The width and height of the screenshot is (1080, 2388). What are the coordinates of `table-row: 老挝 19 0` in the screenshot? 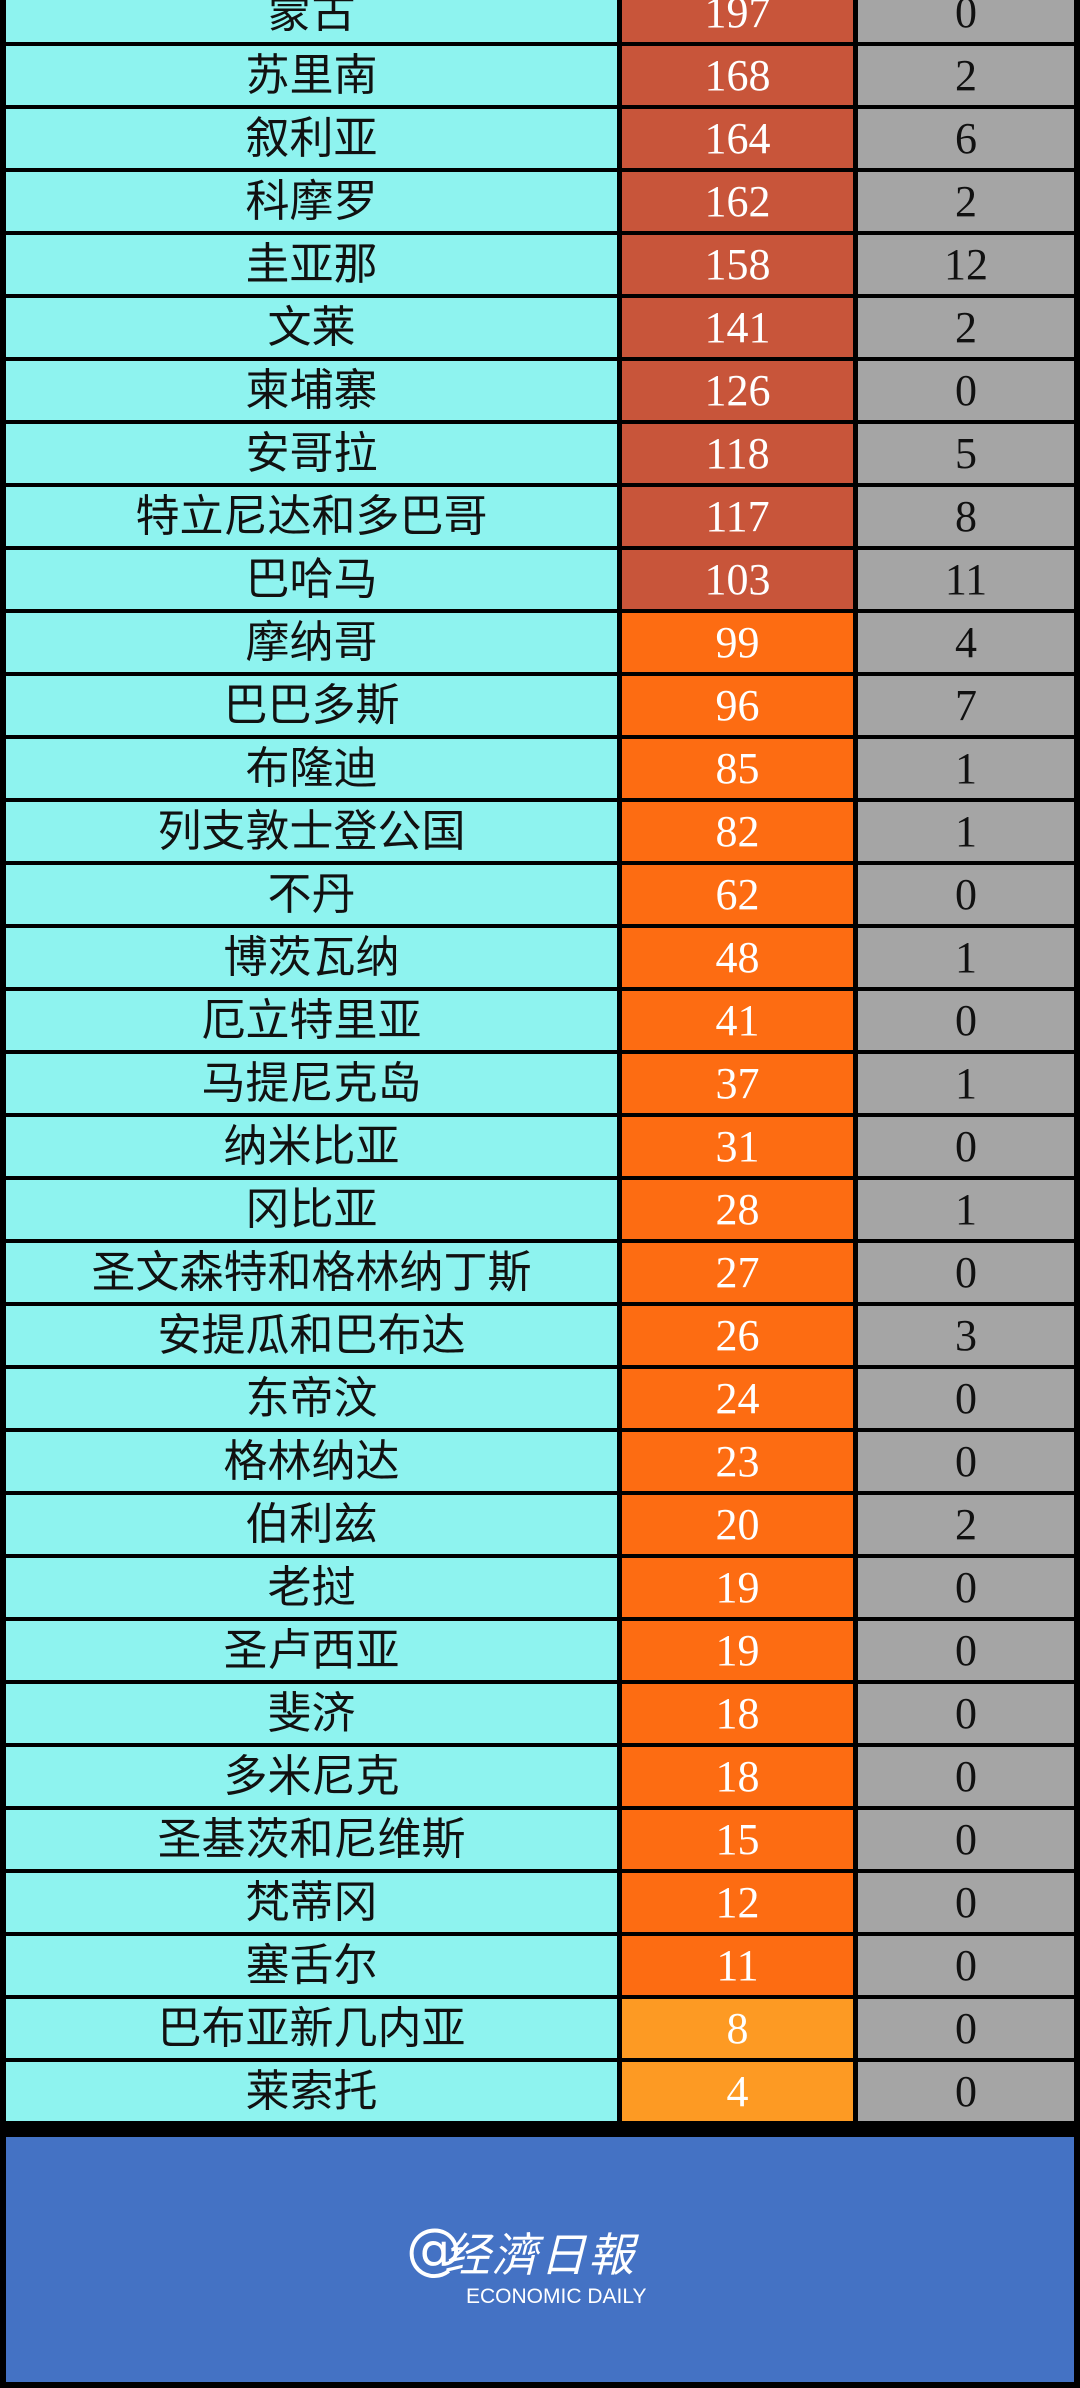 It's located at (540, 1587).